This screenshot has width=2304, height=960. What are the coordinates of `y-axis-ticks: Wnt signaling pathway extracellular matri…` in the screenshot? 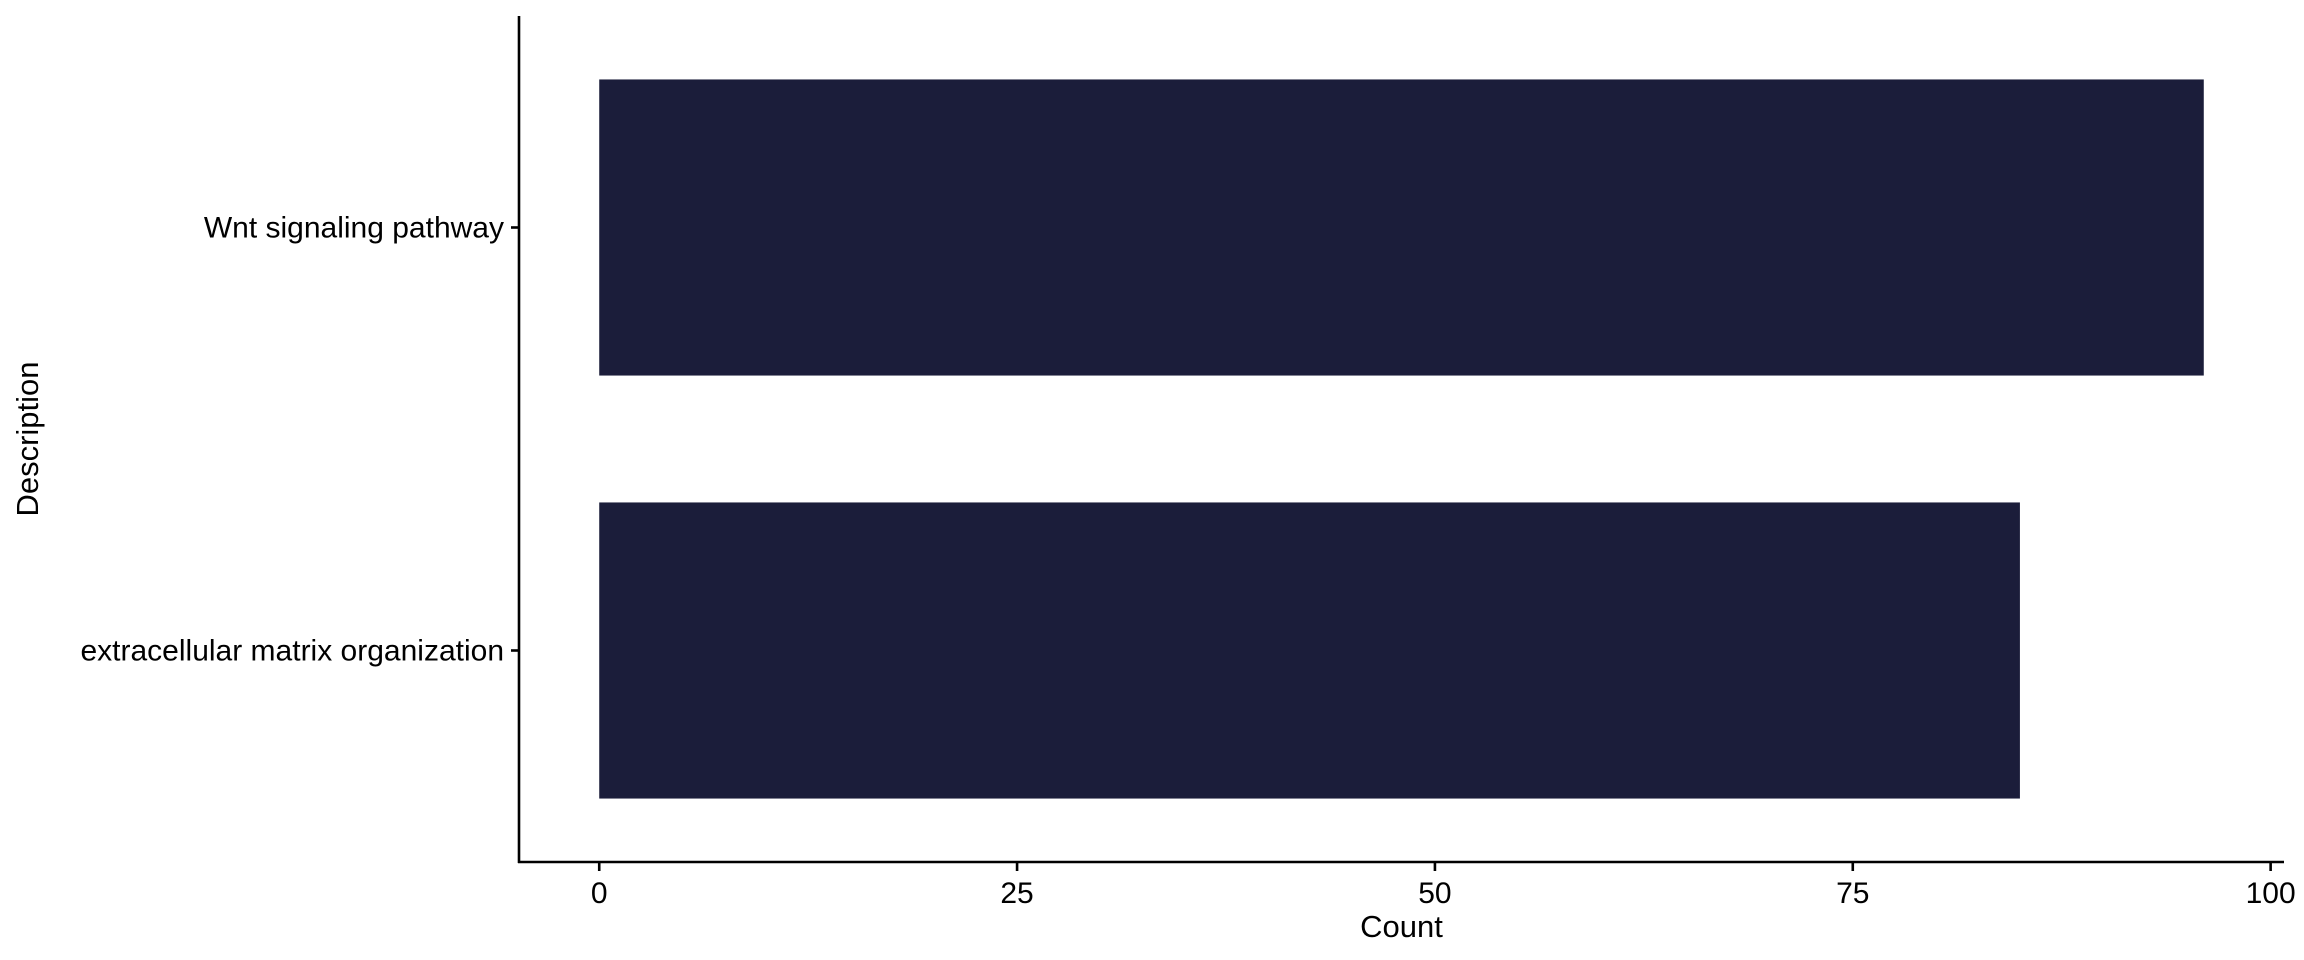 It's located at (299, 440).